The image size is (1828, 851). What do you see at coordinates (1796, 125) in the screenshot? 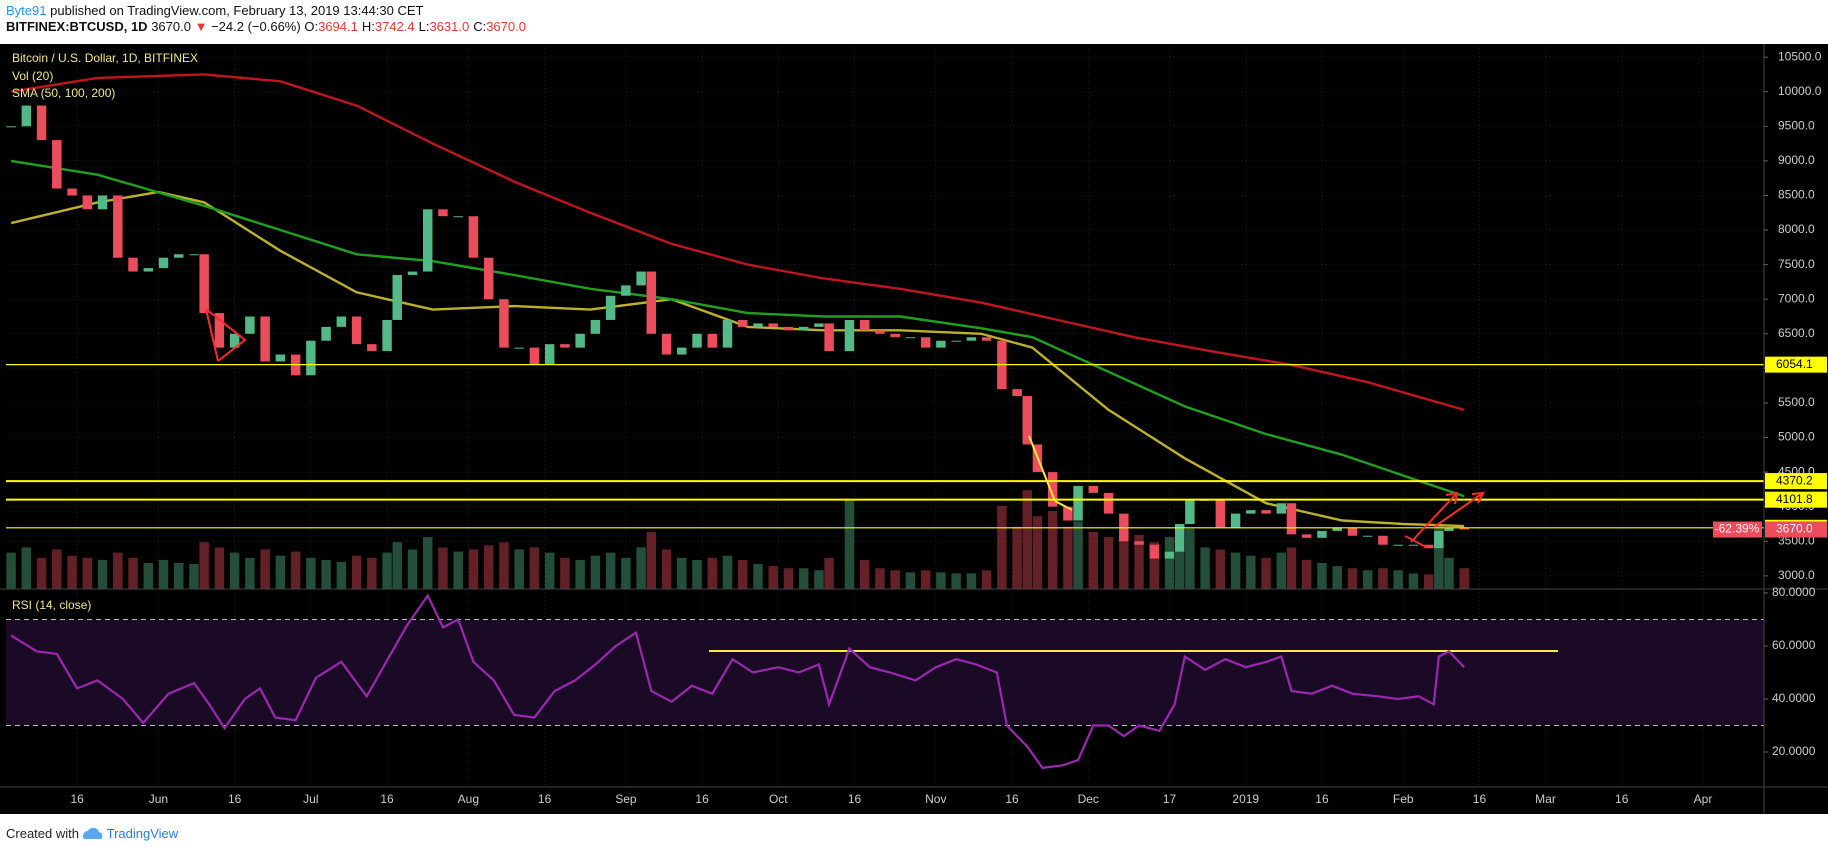
I see `y-tick-label: 9500.0` at bounding box center [1796, 125].